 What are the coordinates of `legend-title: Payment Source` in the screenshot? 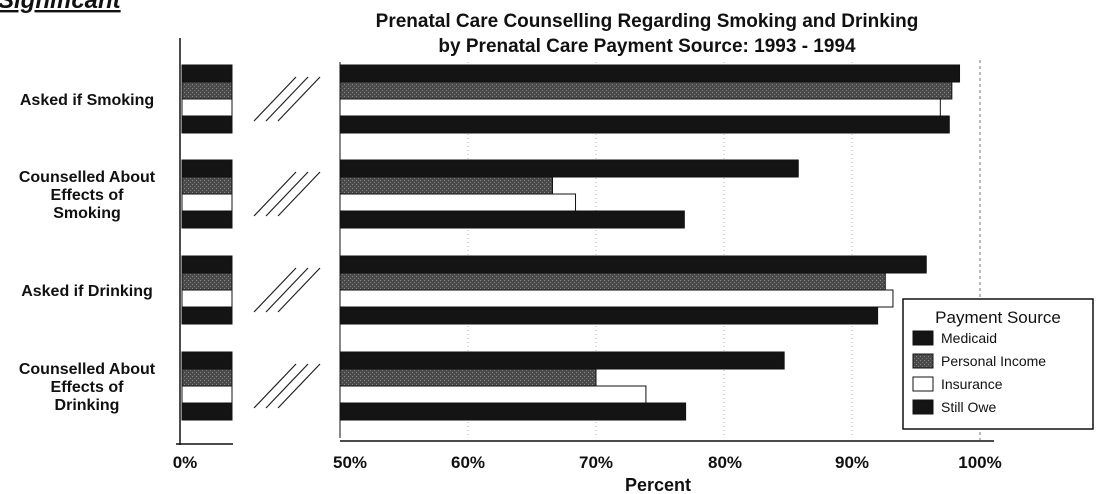 It's located at (998, 317).